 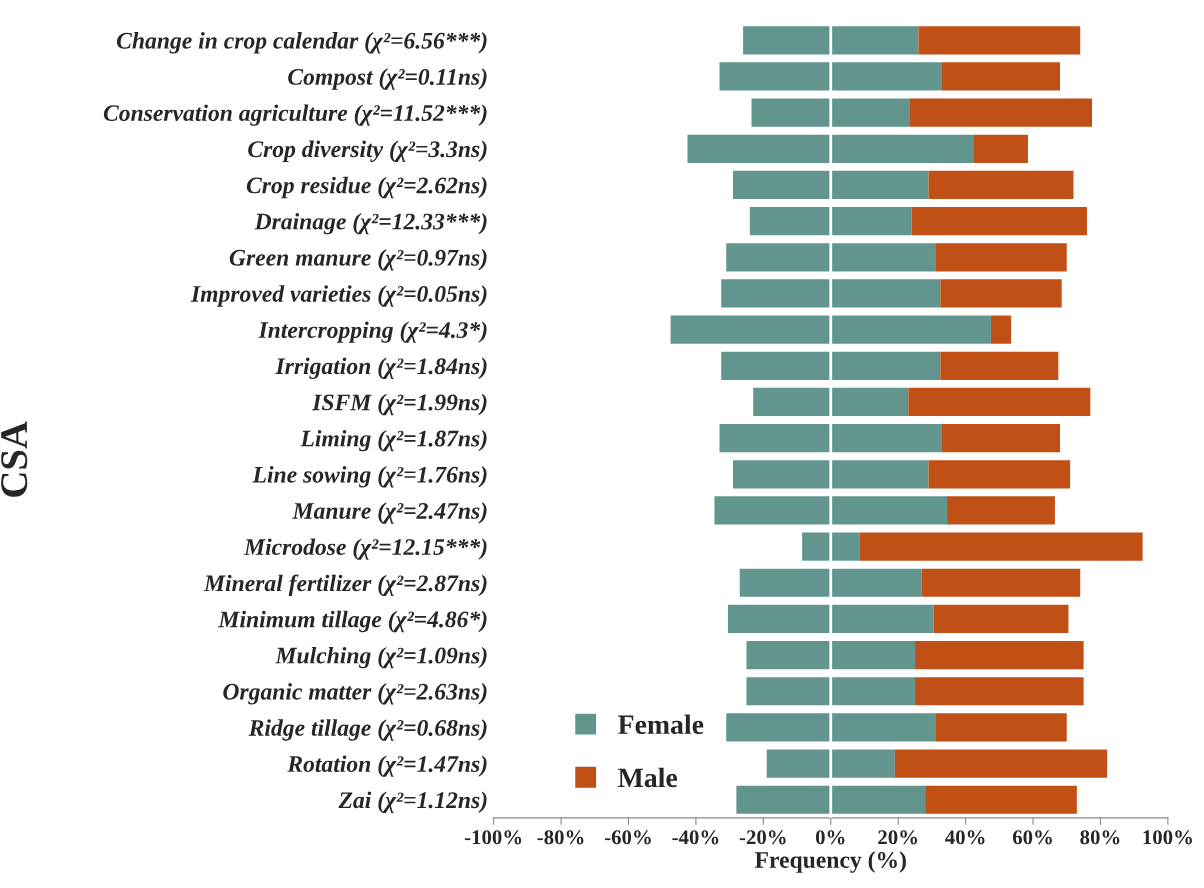 I want to click on y-tick-label: Ridge tillage (χ²=0.68ns), so click(x=367, y=730).